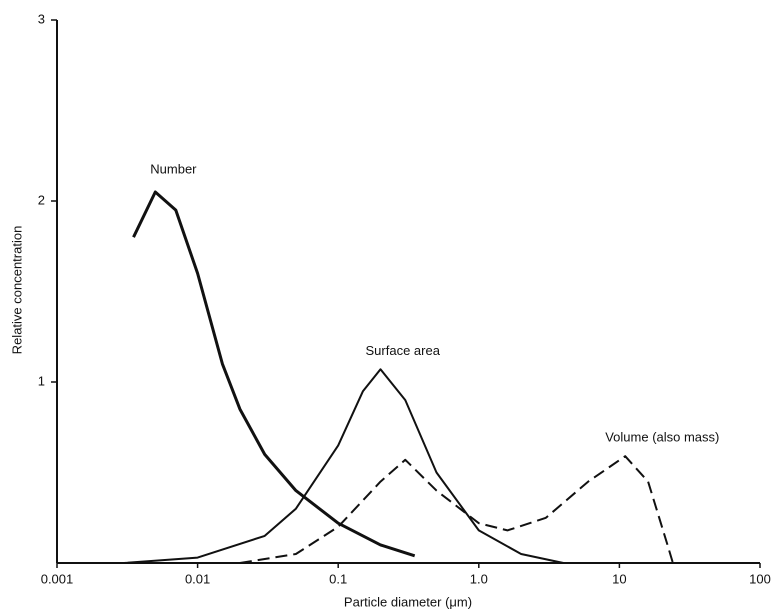 This screenshot has width=783, height=614. What do you see at coordinates (16, 290) in the screenshot?
I see `y-axis-label: Relative concentration` at bounding box center [16, 290].